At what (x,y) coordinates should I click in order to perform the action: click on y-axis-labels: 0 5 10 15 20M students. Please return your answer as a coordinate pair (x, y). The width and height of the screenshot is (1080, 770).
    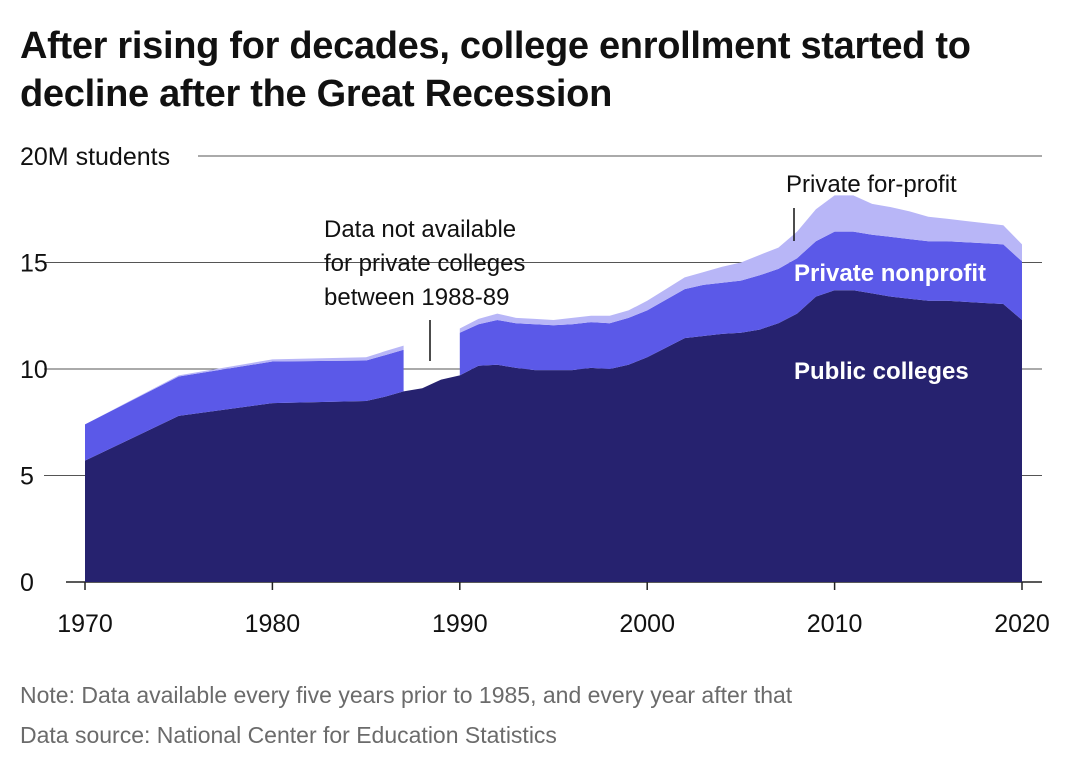
    Looking at the image, I should click on (95, 370).